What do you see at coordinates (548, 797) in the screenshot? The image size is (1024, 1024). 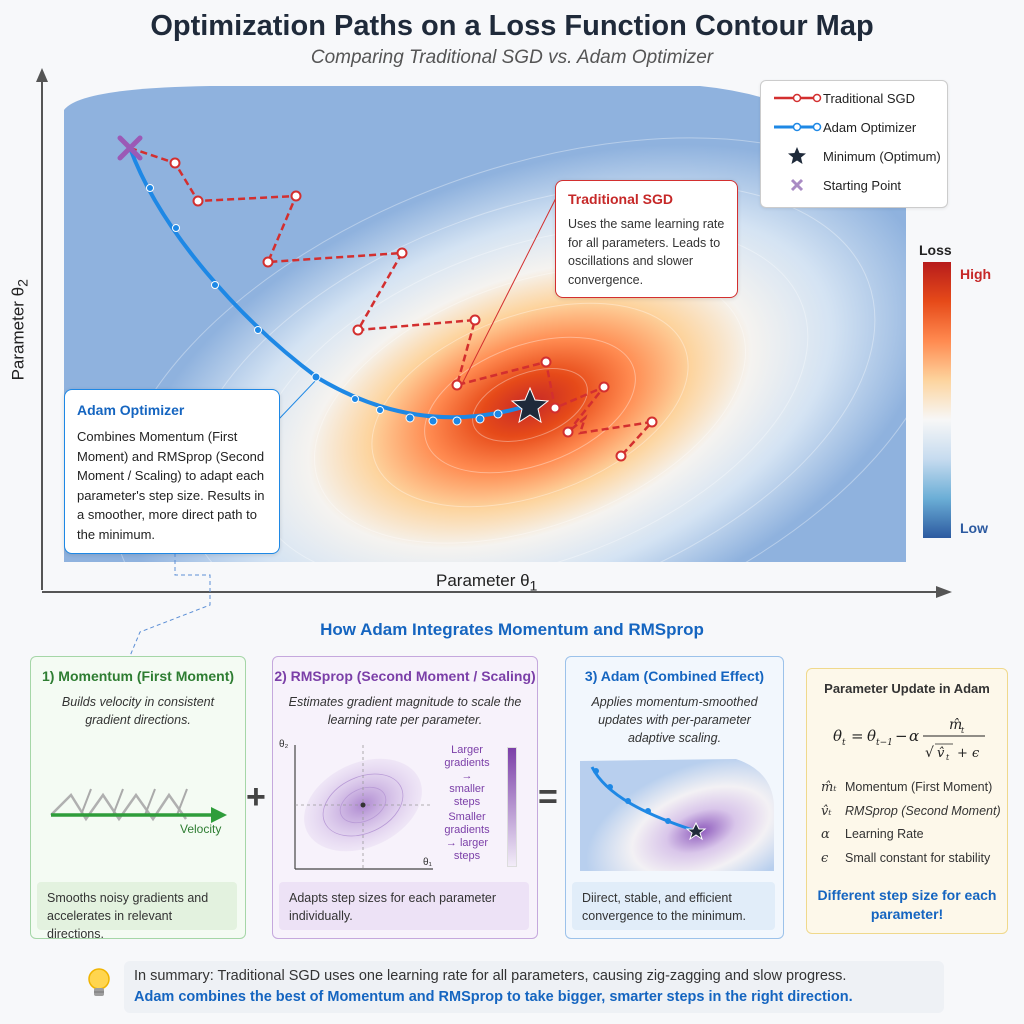 I see `equals-operator: =` at bounding box center [548, 797].